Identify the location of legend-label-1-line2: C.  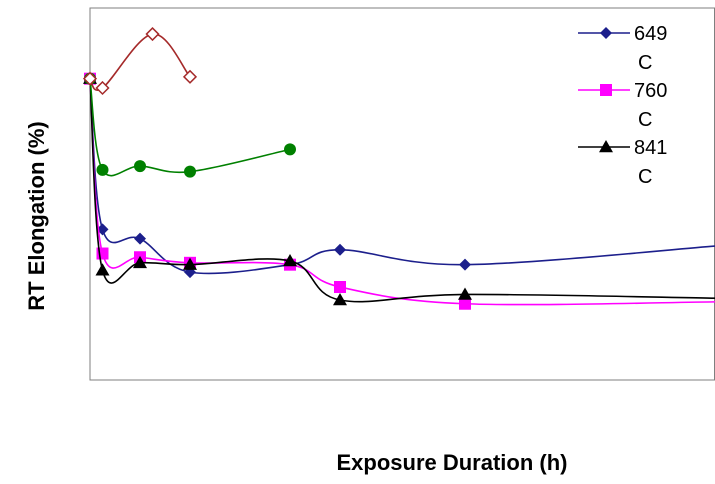
(645, 120).